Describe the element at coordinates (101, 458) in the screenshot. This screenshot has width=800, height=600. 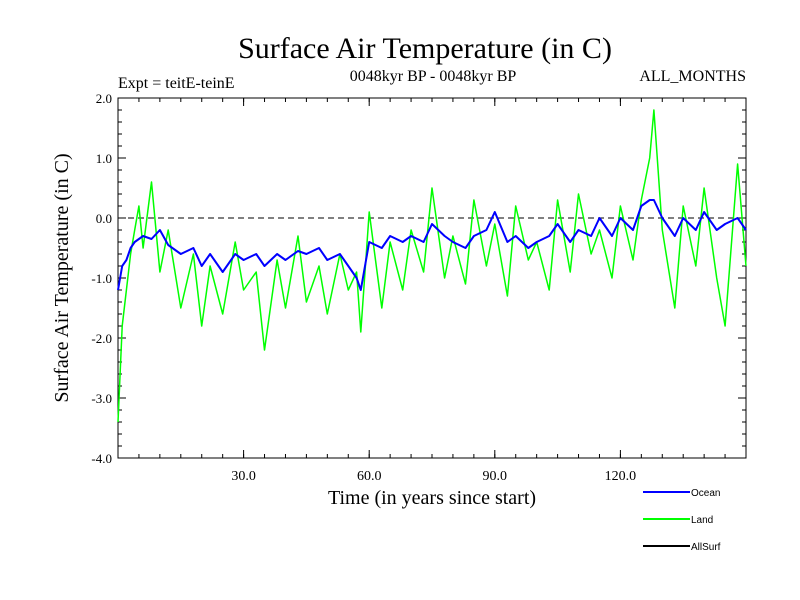
I see `y-tick-label: -4.0` at that location.